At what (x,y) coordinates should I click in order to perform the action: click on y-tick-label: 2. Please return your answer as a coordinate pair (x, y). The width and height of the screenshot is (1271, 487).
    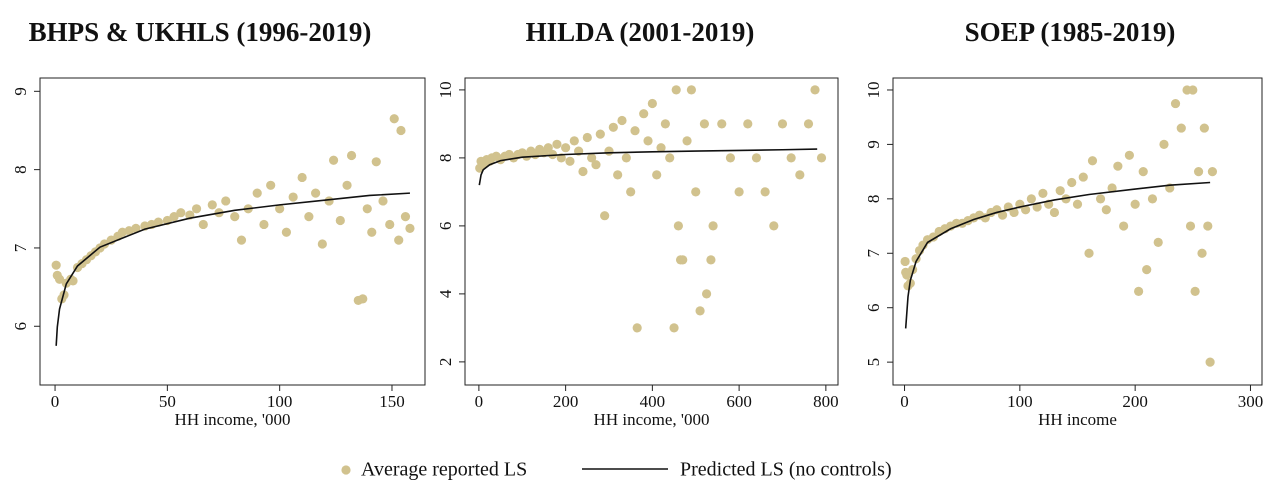
    Looking at the image, I should click on (445, 362).